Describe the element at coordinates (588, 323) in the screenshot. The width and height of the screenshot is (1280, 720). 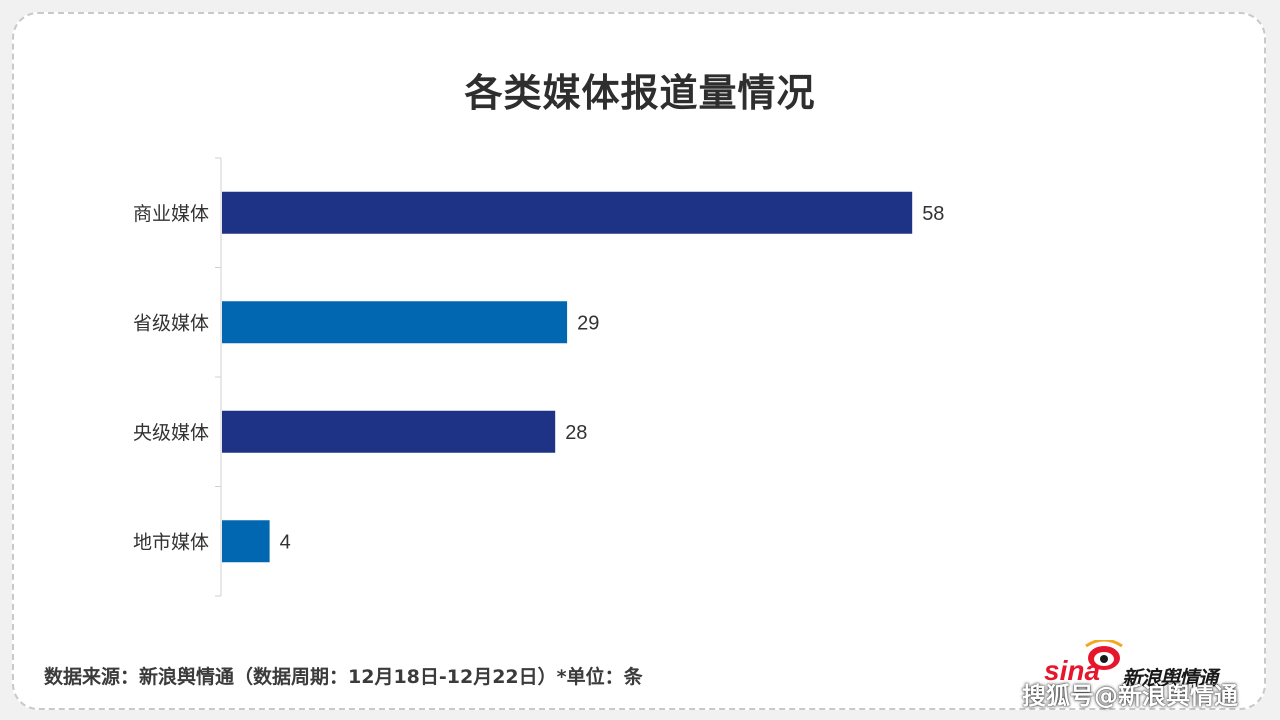
I see `data-label: 29` at that location.